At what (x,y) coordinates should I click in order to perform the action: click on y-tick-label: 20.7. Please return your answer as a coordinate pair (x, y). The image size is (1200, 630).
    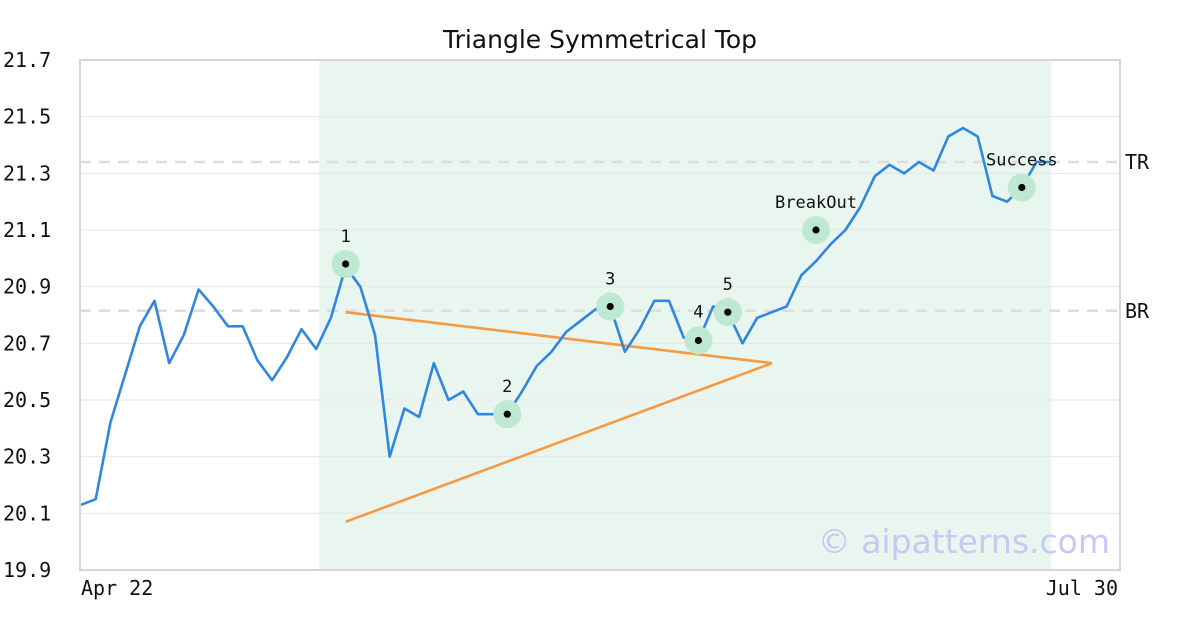
    Looking at the image, I should click on (27, 343).